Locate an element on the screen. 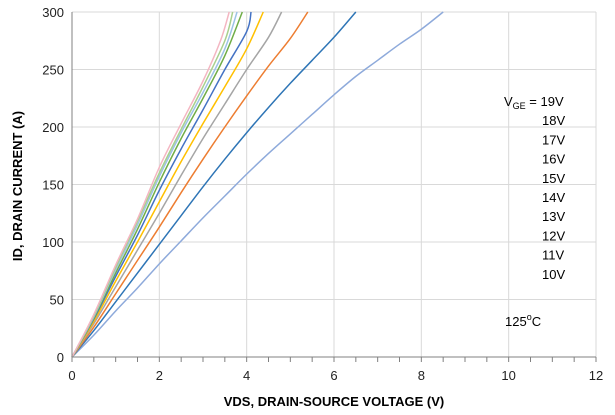  legend-prefix-v: V is located at coordinates (508, 101).